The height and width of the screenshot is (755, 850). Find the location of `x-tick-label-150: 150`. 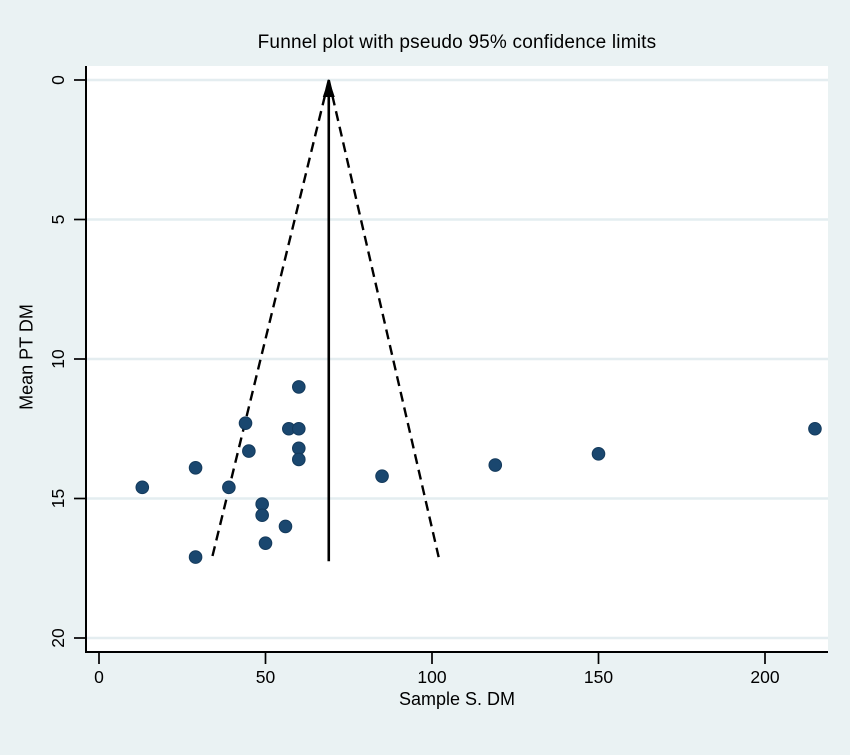

x-tick-label-150: 150 is located at coordinates (598, 677).